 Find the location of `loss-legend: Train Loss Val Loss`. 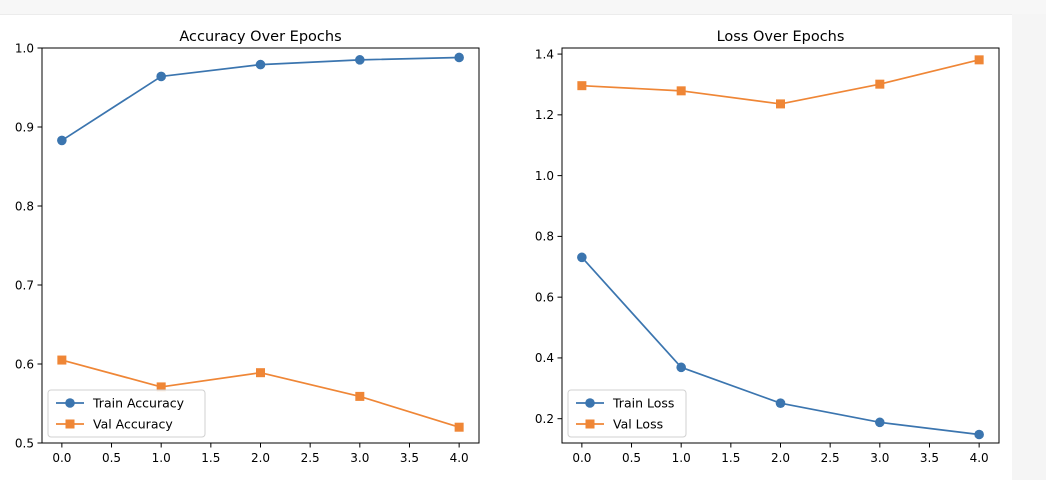

loss-legend: Train Loss Val Loss is located at coordinates (627, 413).